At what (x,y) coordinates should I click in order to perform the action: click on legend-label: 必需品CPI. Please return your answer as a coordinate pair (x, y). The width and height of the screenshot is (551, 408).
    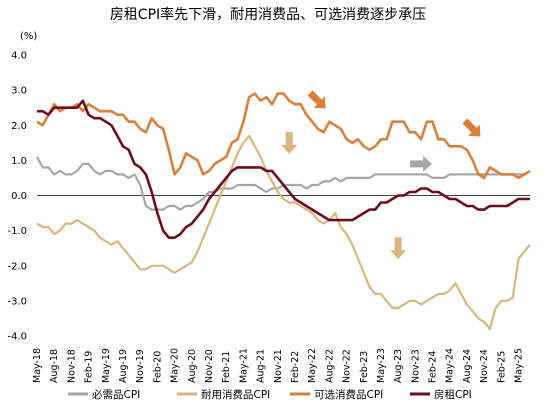
    Looking at the image, I should click on (116, 394).